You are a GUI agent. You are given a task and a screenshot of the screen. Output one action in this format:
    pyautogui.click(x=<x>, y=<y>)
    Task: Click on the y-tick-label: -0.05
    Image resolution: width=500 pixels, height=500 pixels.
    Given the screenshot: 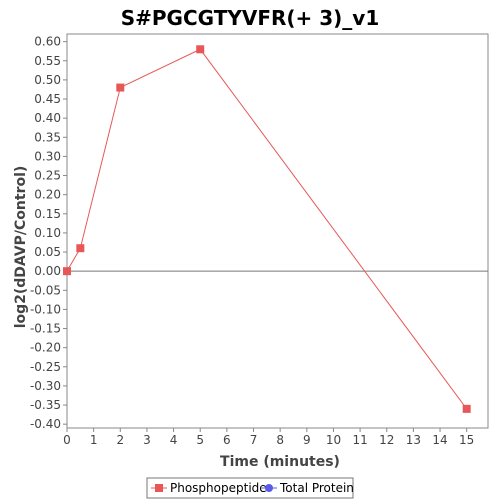 What is the action you would take?
    pyautogui.click(x=45, y=290)
    